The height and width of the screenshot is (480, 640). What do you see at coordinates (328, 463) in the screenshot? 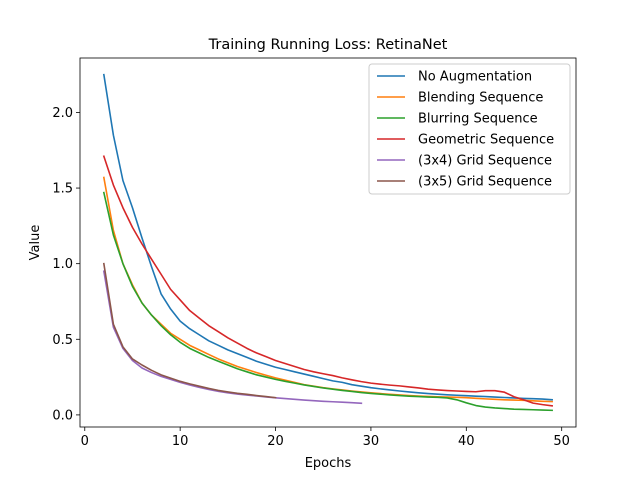
I see `x-axis-label: Epochs` at bounding box center [328, 463].